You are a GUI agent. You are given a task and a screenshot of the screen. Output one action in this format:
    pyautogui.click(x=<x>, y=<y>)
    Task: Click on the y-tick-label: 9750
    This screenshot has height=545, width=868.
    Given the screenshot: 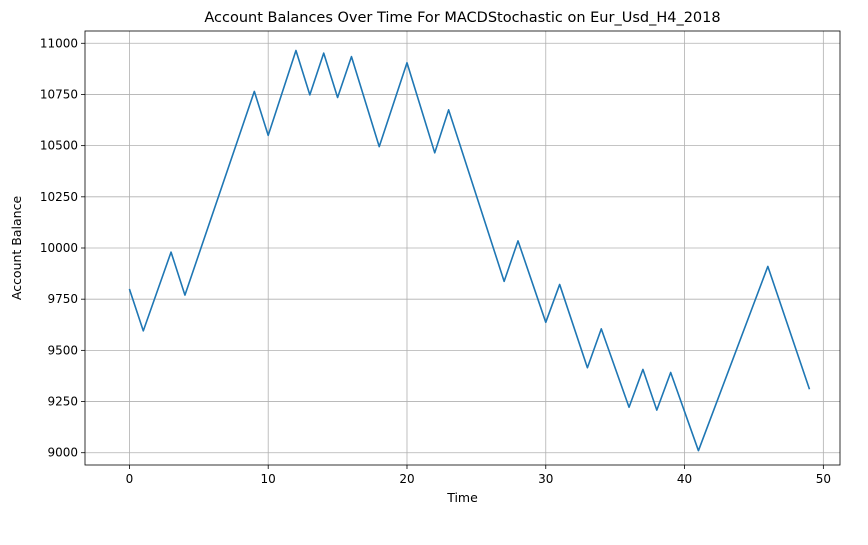 What is the action you would take?
    pyautogui.click(x=62, y=299)
    